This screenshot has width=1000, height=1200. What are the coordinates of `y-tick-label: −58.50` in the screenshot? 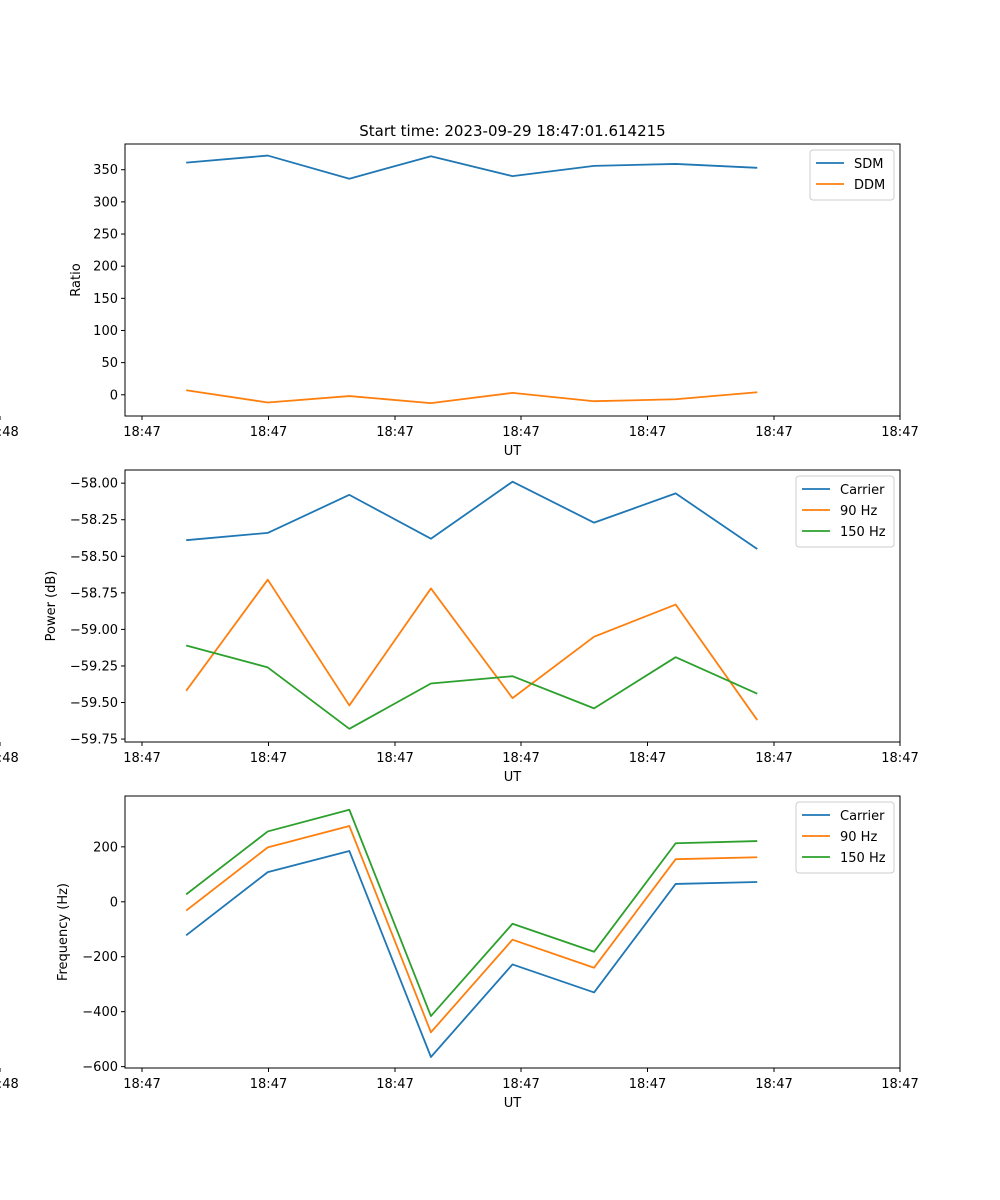 It's located at (94, 557).